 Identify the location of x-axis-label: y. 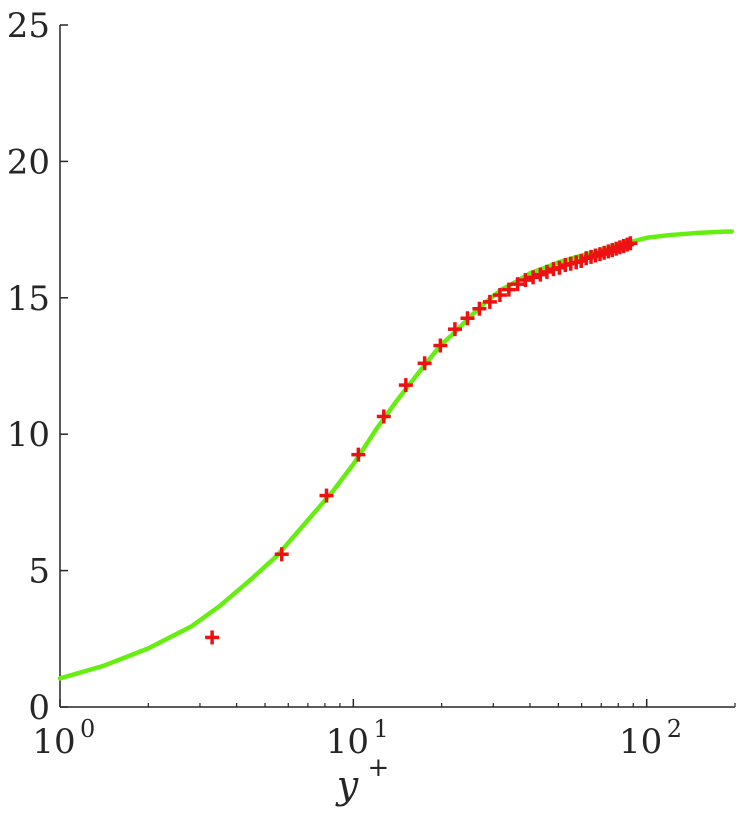
(347, 785).